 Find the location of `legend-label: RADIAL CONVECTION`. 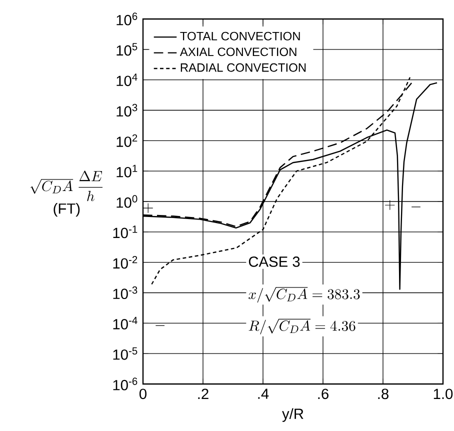

legend-label: RADIAL CONVECTION is located at coordinates (243, 67).